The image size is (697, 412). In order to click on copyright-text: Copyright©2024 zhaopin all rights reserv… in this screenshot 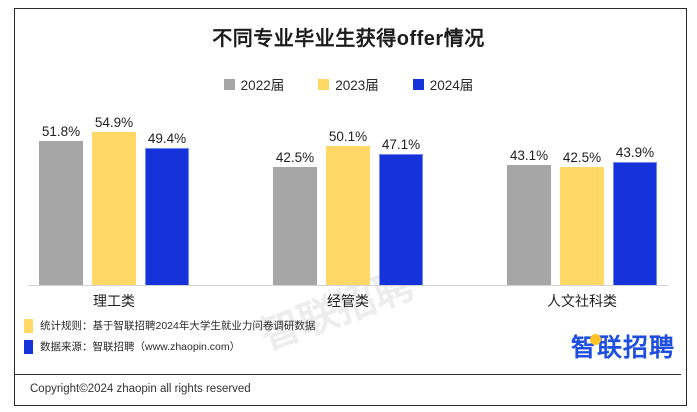, I will do `click(140, 389)`.